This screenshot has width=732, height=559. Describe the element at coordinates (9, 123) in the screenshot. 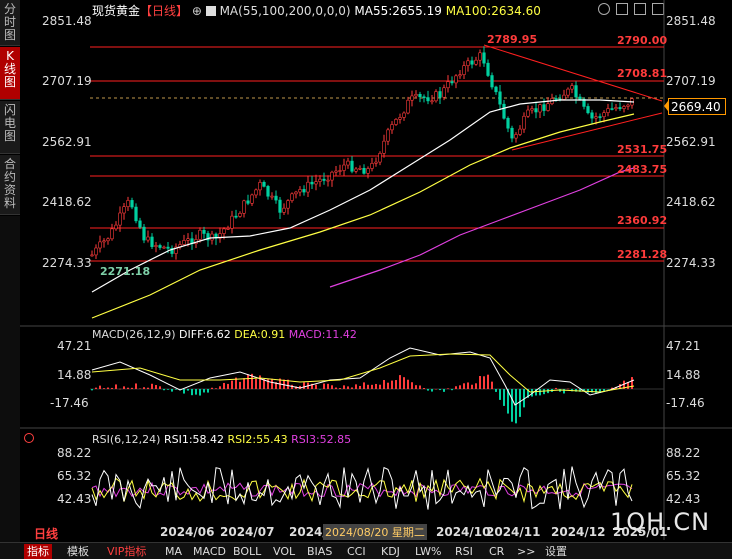

I see `tab-label: 闪电图` at that location.